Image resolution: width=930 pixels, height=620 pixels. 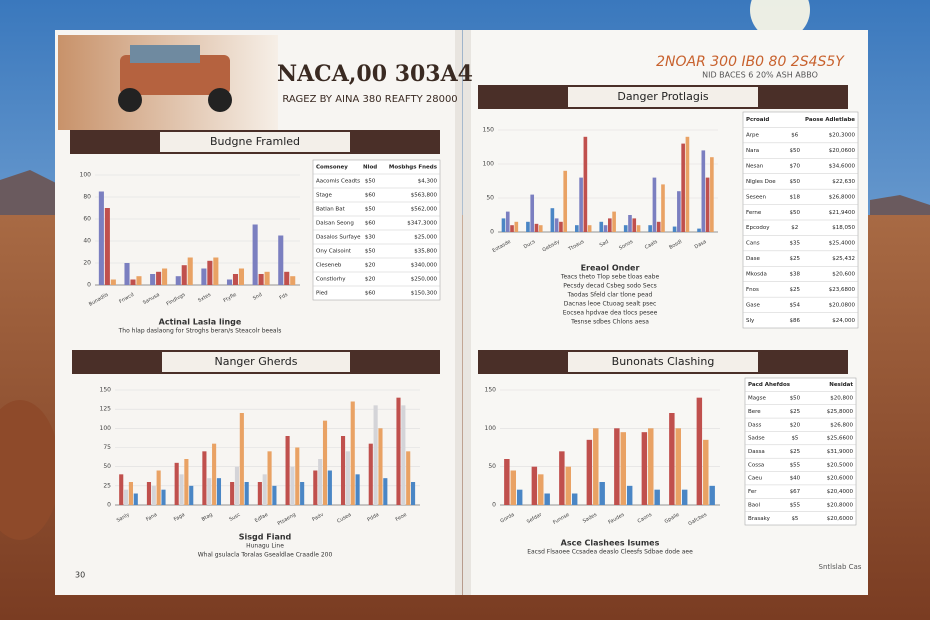 What do you see at coordinates (843, 228) in the screenshot?
I see `table-cell: $18,050` at bounding box center [843, 228].